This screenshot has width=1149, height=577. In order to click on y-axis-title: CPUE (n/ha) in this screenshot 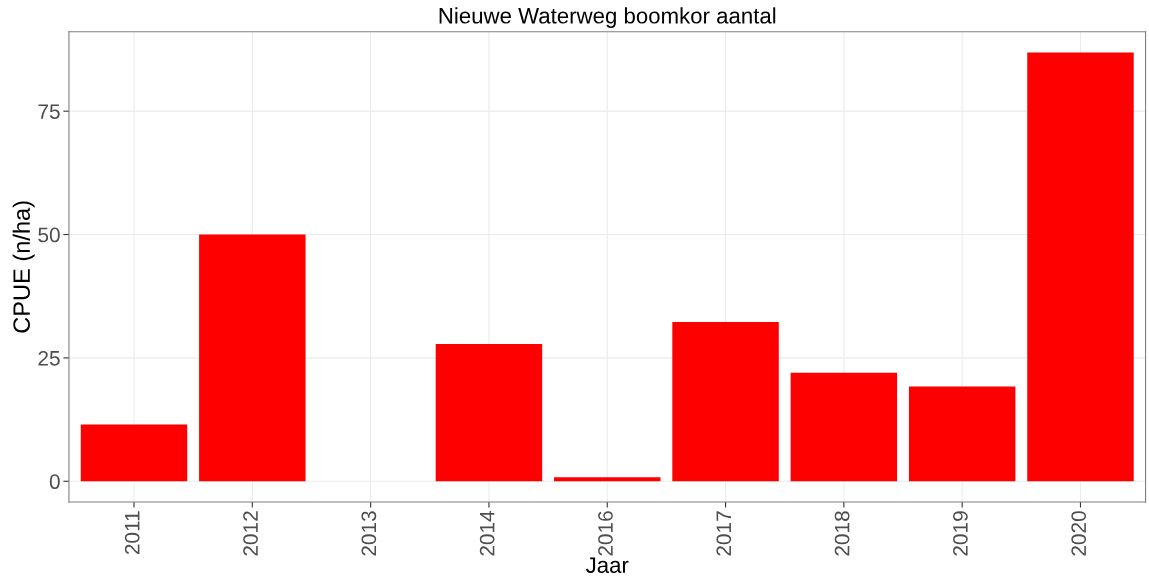, I will do `click(23, 267)`.